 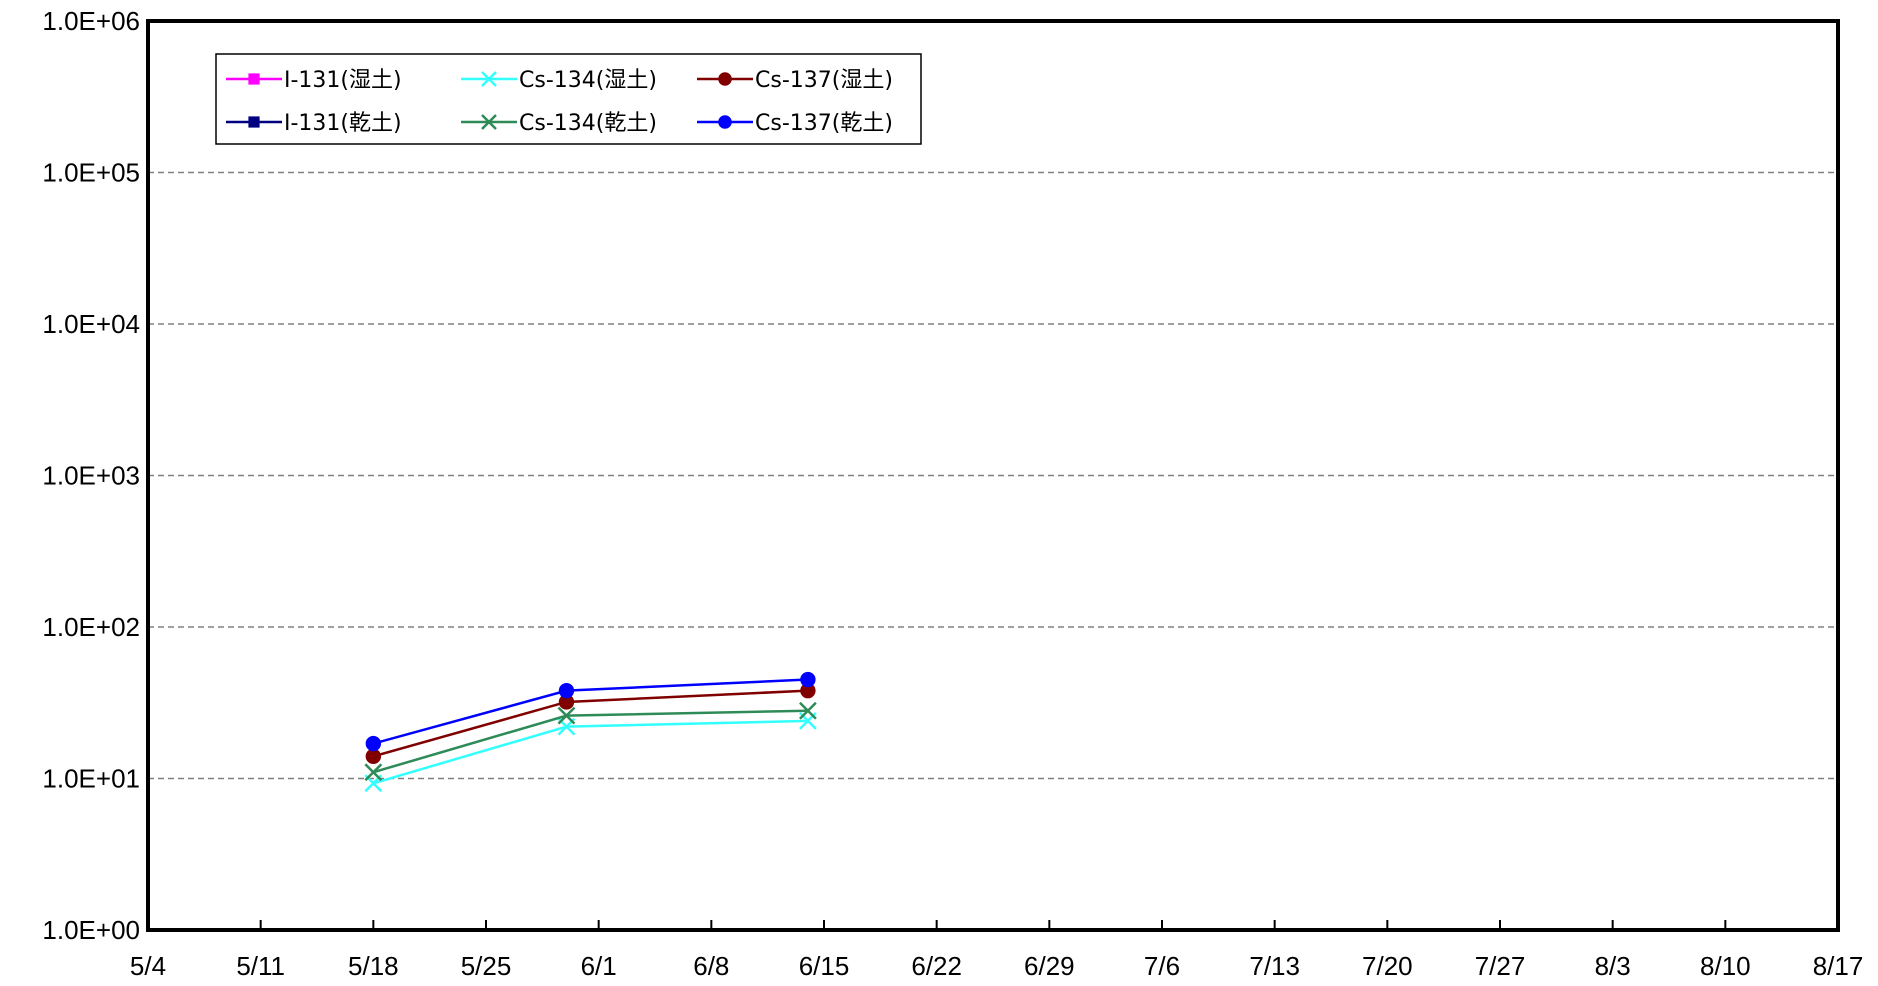 What do you see at coordinates (91, 21) in the screenshot?
I see `y-tick-label: 1.0E+06` at bounding box center [91, 21].